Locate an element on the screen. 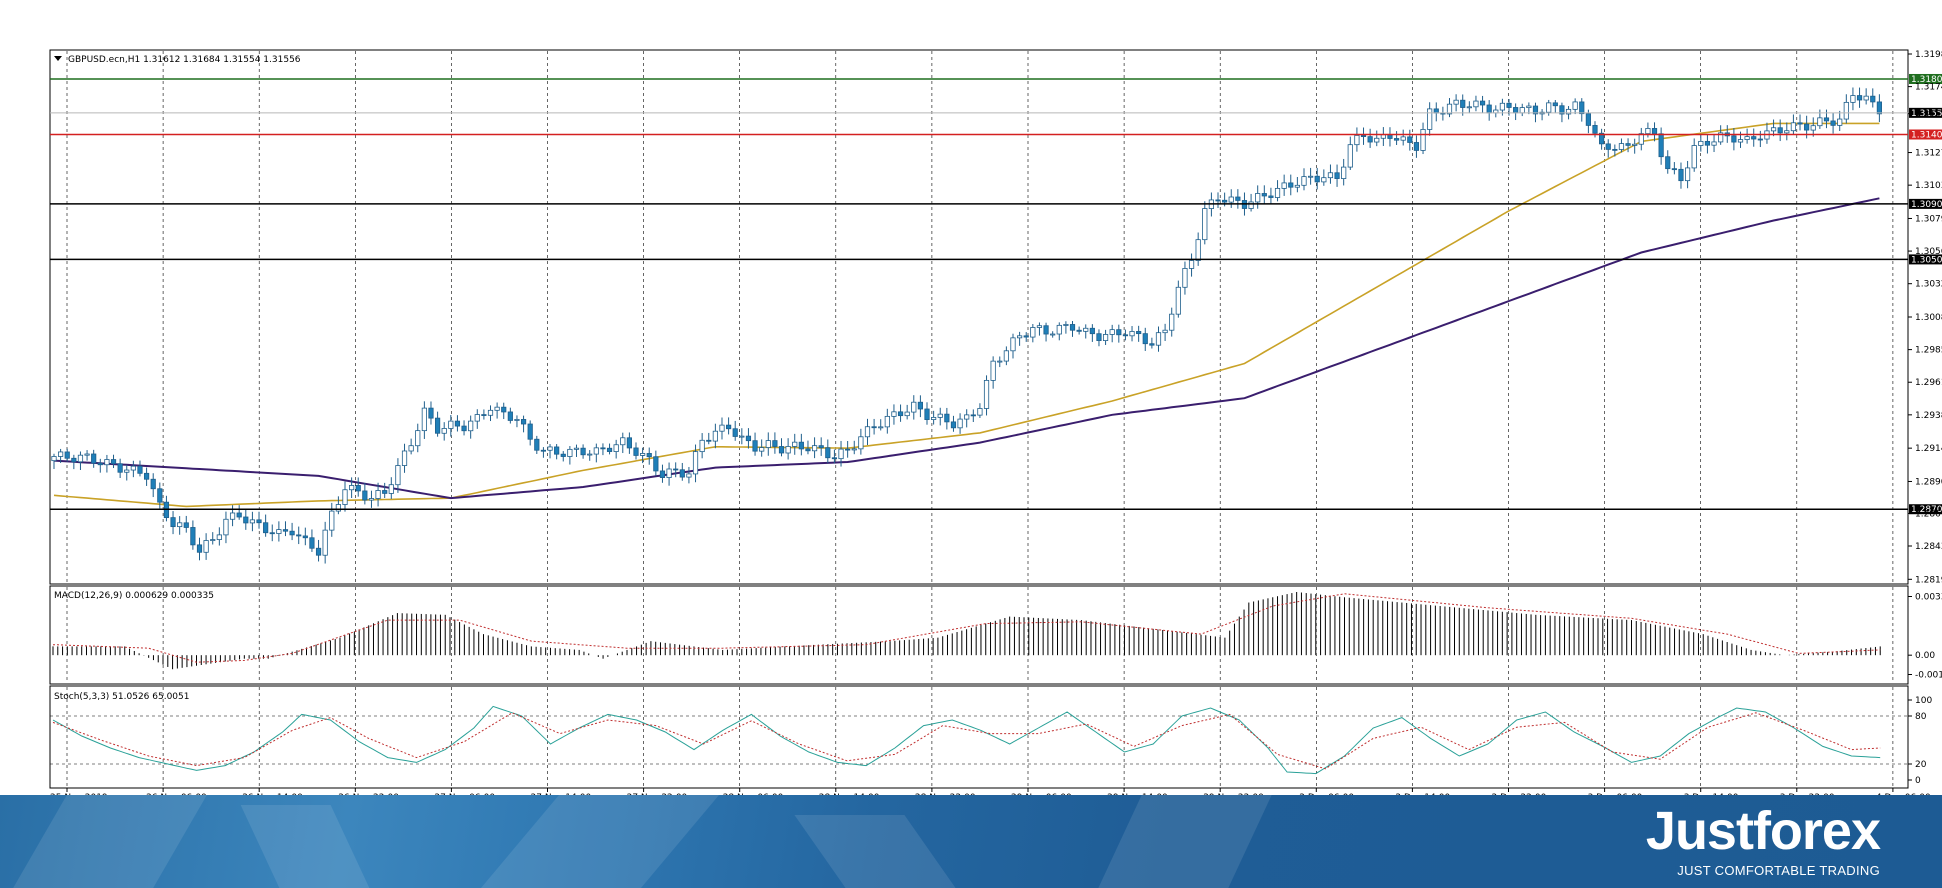 The image size is (1942, 888). price-tick-label: 1.29380 is located at coordinates (1928, 416).